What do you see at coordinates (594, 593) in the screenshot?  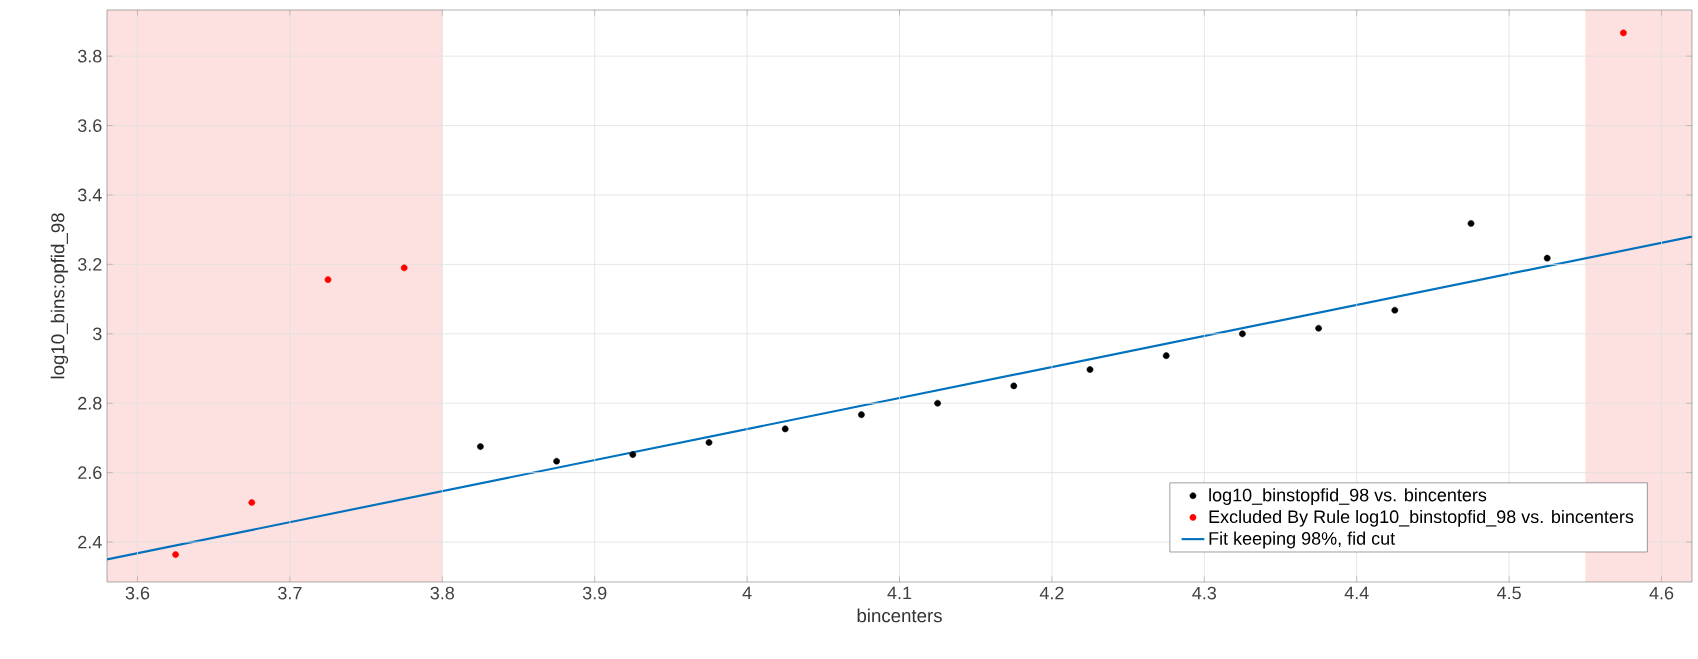 I see `x-tick-label: 3.9` at bounding box center [594, 593].